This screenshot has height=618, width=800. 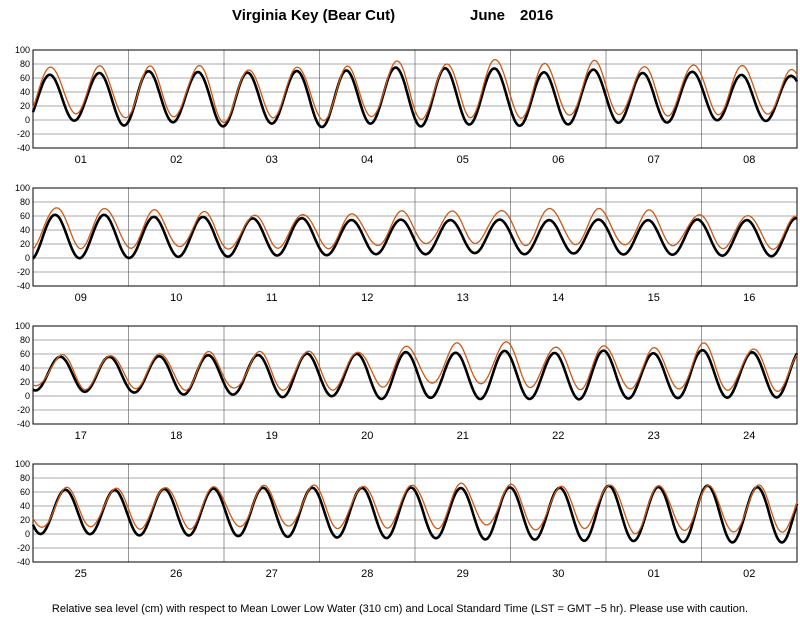 What do you see at coordinates (81, 298) in the screenshot?
I see `day-label: 09` at bounding box center [81, 298].